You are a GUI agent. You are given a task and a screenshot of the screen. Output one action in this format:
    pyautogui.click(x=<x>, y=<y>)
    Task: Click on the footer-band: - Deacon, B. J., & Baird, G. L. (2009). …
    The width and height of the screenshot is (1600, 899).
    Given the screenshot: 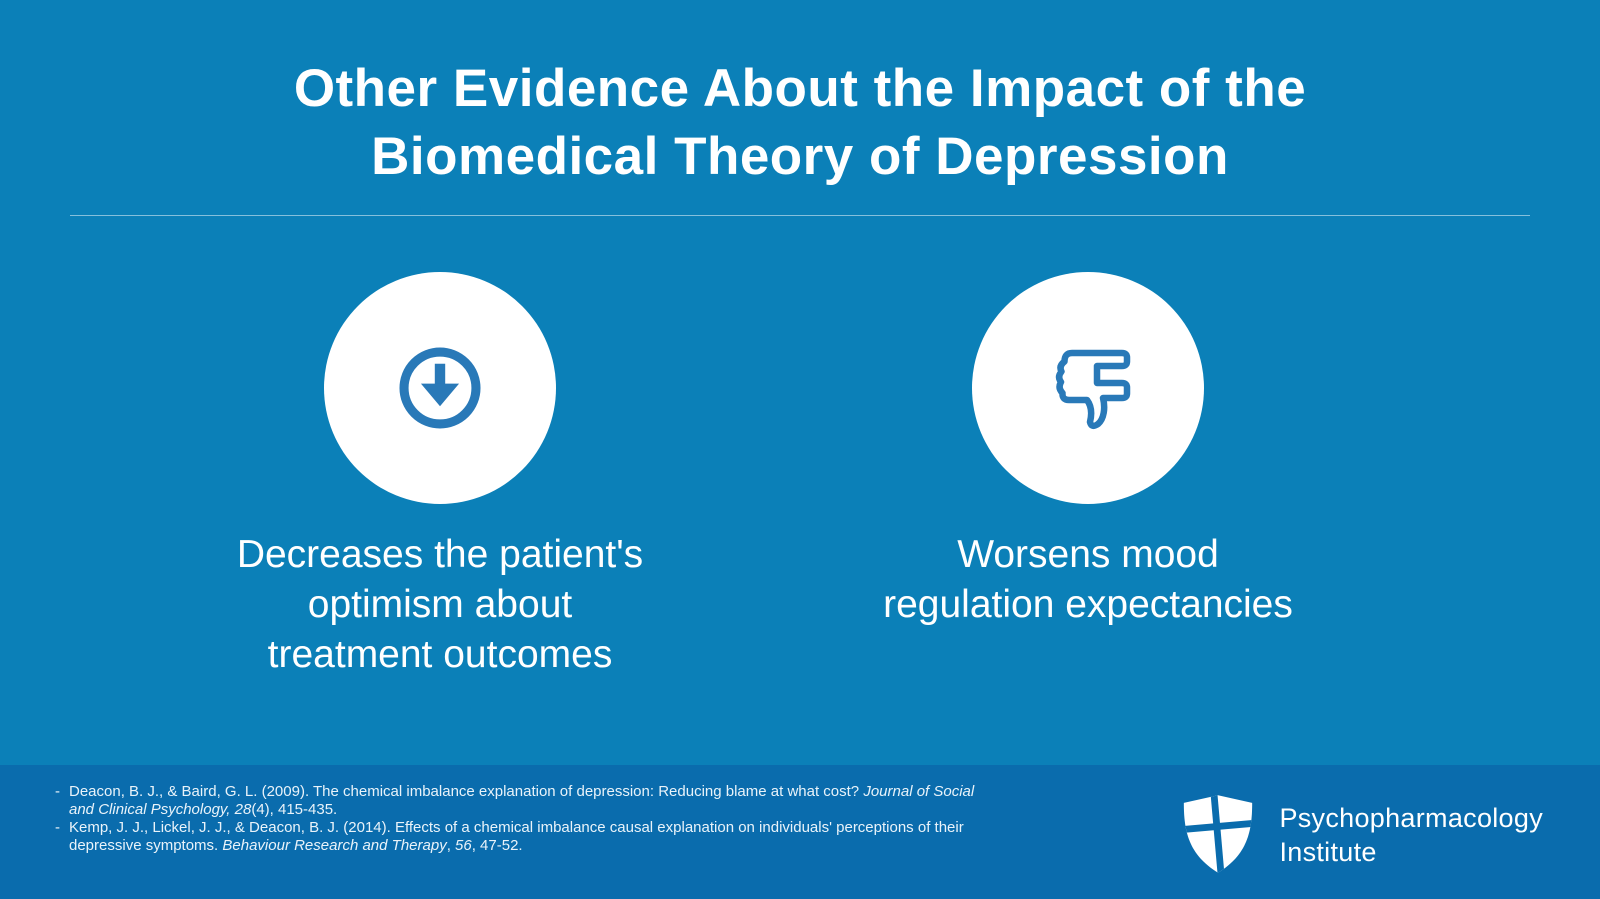 What is the action you would take?
    pyautogui.click(x=800, y=832)
    